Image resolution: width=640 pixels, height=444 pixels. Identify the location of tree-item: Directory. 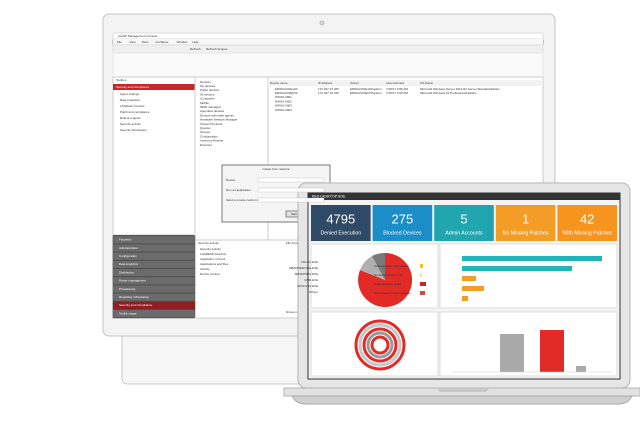
(206, 145).